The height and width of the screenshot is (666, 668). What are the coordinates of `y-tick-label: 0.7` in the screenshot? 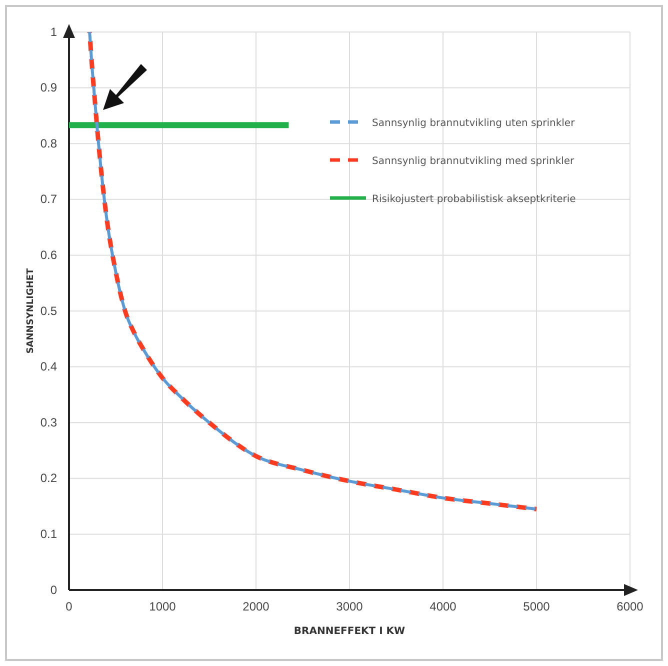 It's located at (49, 199).